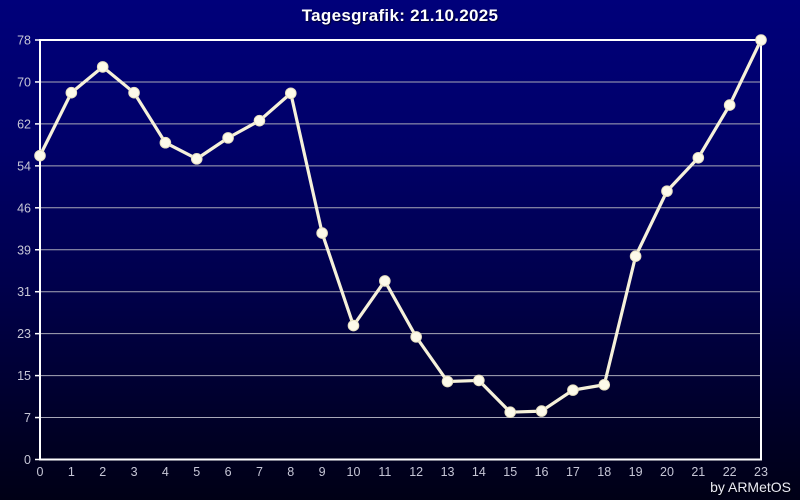 This screenshot has height=500, width=800. I want to click on x-tick-label: 8, so click(290, 472).